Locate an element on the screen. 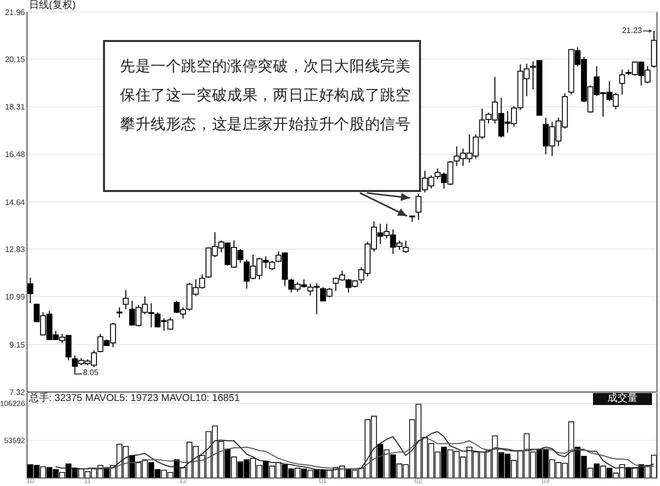 This screenshot has height=486, width=660. annotation: 先是一个跳空的涨停突破，次日大阳线完美保住了这一突破成果，两日正好构成了跳空攀升线形态，这是庄家开始拉升个股的信号 is located at coordinates (265, 96).